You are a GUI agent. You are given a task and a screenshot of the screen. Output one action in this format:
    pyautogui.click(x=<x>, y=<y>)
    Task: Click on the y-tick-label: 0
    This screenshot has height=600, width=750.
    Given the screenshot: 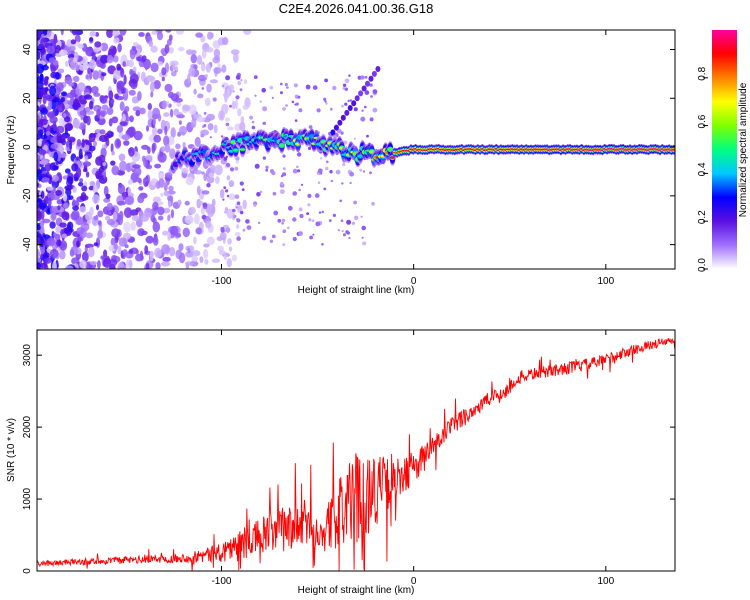 What is the action you would take?
    pyautogui.click(x=27, y=147)
    